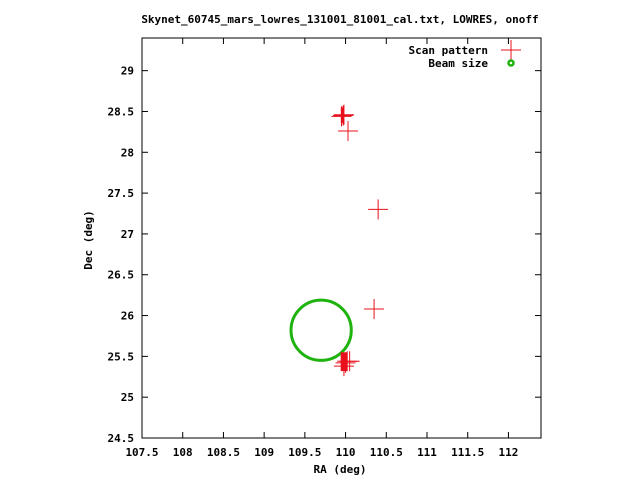 This screenshot has height=480, width=640. I want to click on y-tick-label: 28.5, so click(121, 111).